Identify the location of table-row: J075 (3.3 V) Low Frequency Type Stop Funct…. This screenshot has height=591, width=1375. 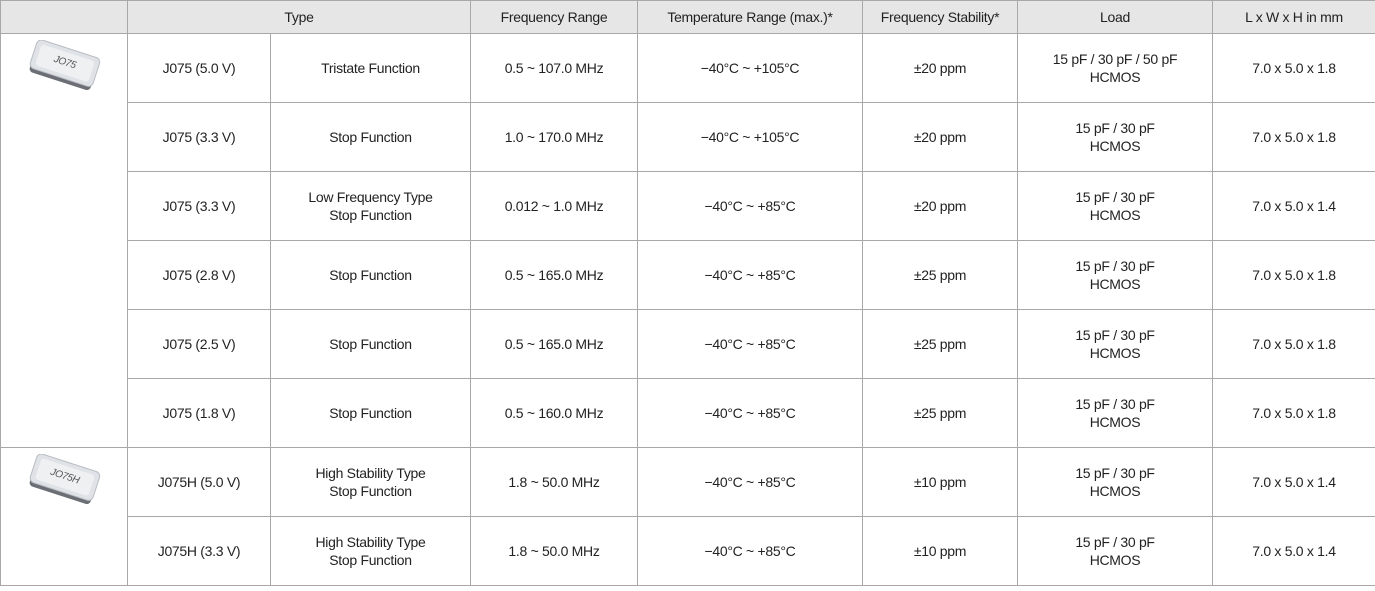
(688, 206).